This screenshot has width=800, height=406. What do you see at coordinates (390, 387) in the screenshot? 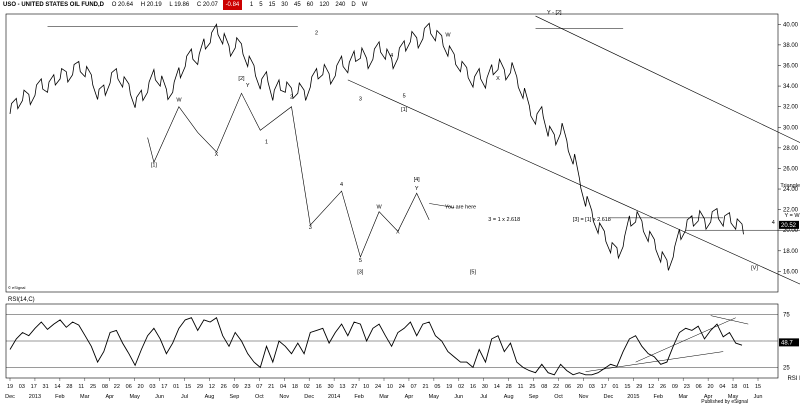
I see `x-day-label: 10` at bounding box center [390, 387].